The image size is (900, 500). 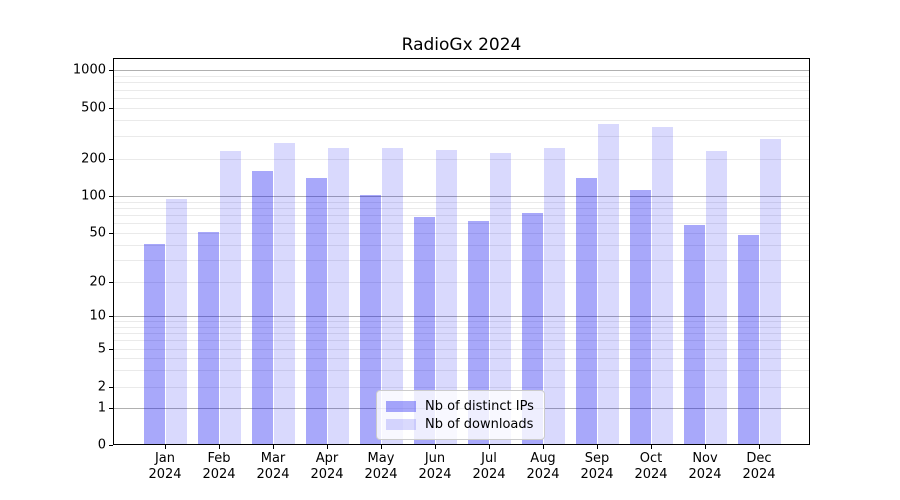 I want to click on y-tick-label-2: 2, so click(x=101, y=387).